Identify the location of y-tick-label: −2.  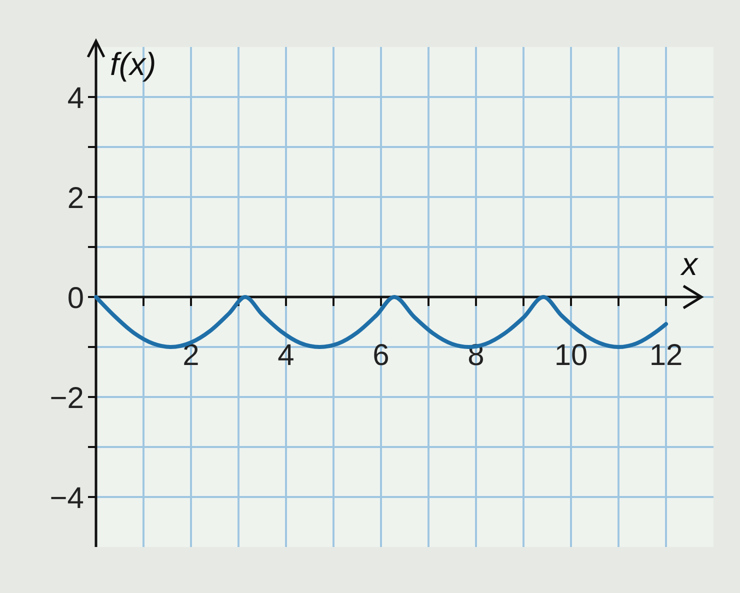
(67, 398).